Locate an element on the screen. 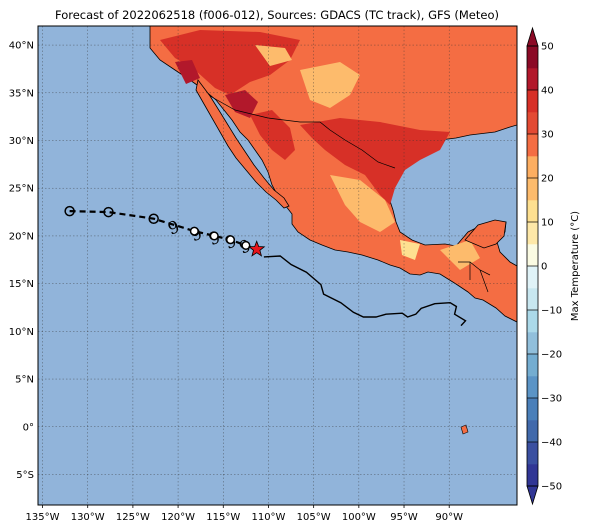  colorbar-extend-bottom is located at coordinates (532, 495).